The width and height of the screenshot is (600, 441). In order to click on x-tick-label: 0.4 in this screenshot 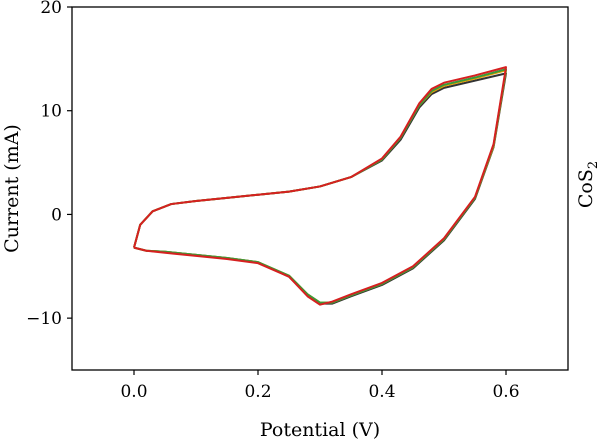, I will do `click(381, 392)`.